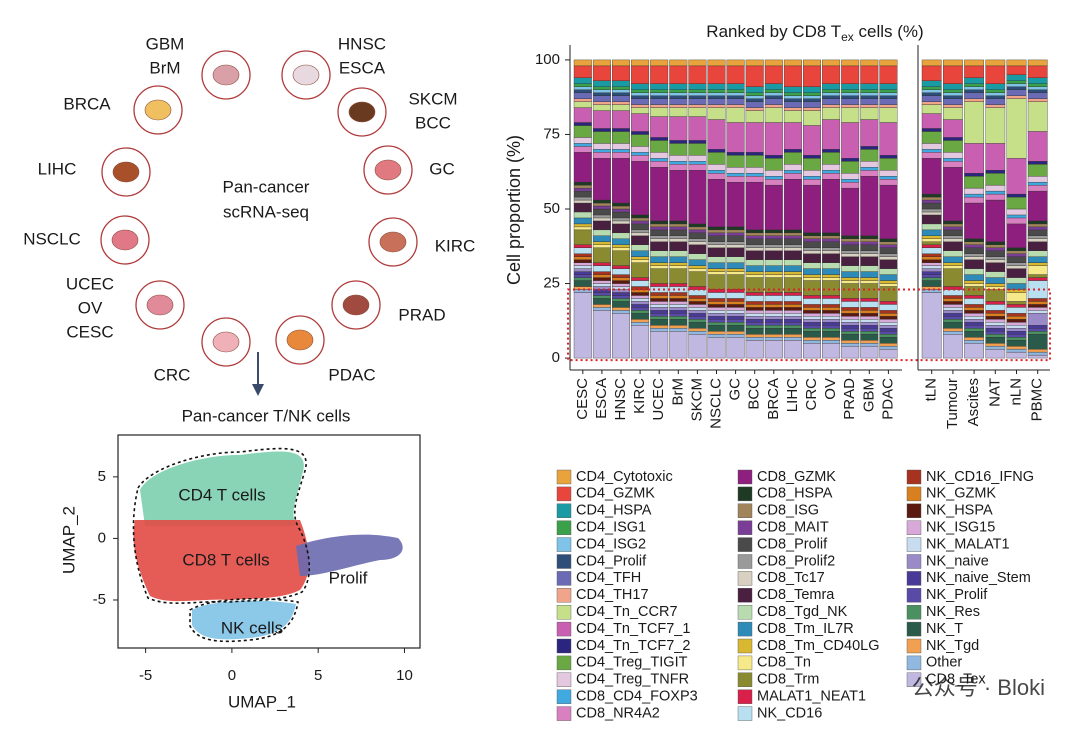 This screenshot has height=731, width=1080. Describe the element at coordinates (615, 494) in the screenshot. I see `legend-label: CD4_GZMK` at that location.